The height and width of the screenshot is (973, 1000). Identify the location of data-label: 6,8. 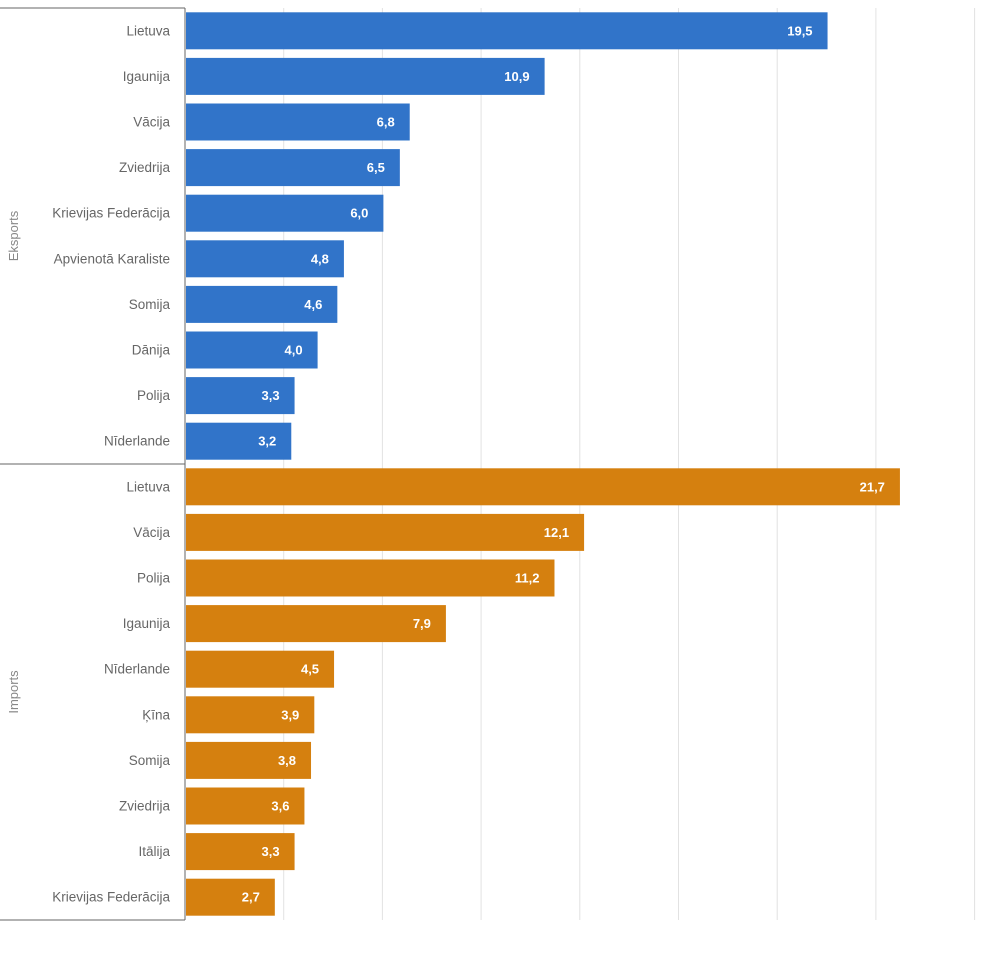
(386, 122).